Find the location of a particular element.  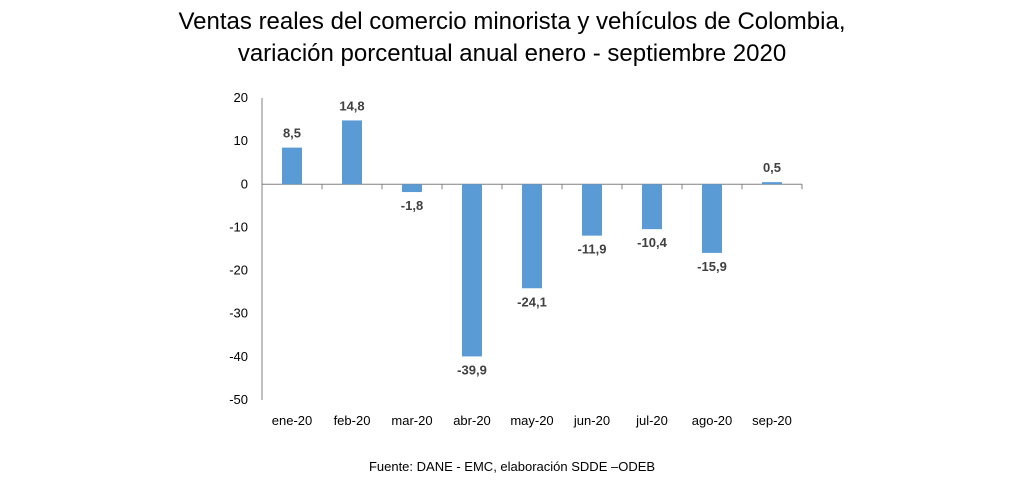

x-tick-label: sep-20 is located at coordinates (772, 420).